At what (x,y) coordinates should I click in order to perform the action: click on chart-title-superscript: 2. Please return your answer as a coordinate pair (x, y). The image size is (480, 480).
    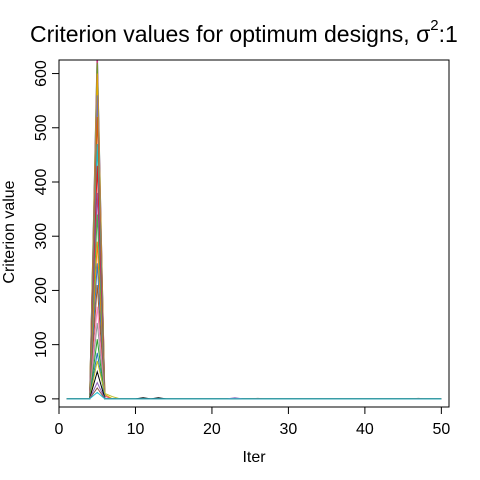
    Looking at the image, I should click on (434, 25).